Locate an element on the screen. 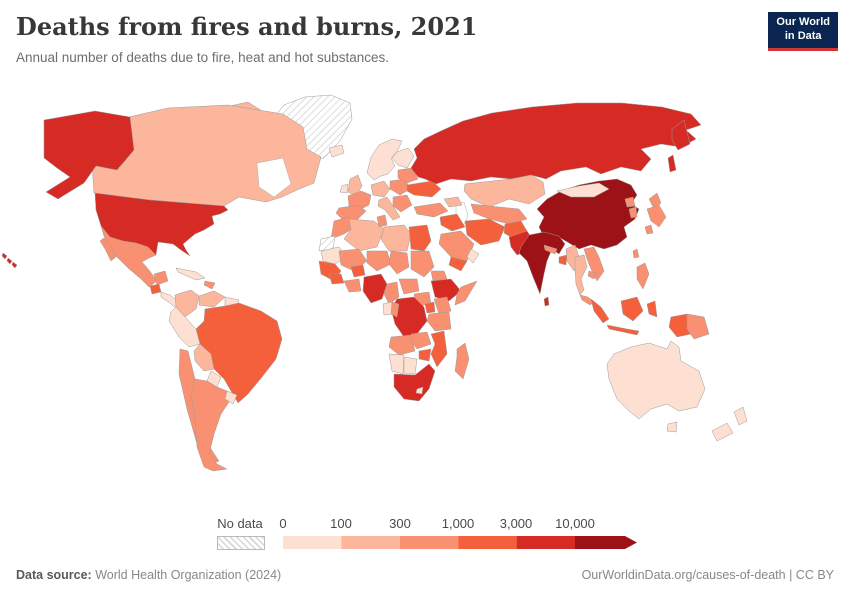 This screenshot has height=600, width=850. country-tanzania is located at coordinates (439, 321).